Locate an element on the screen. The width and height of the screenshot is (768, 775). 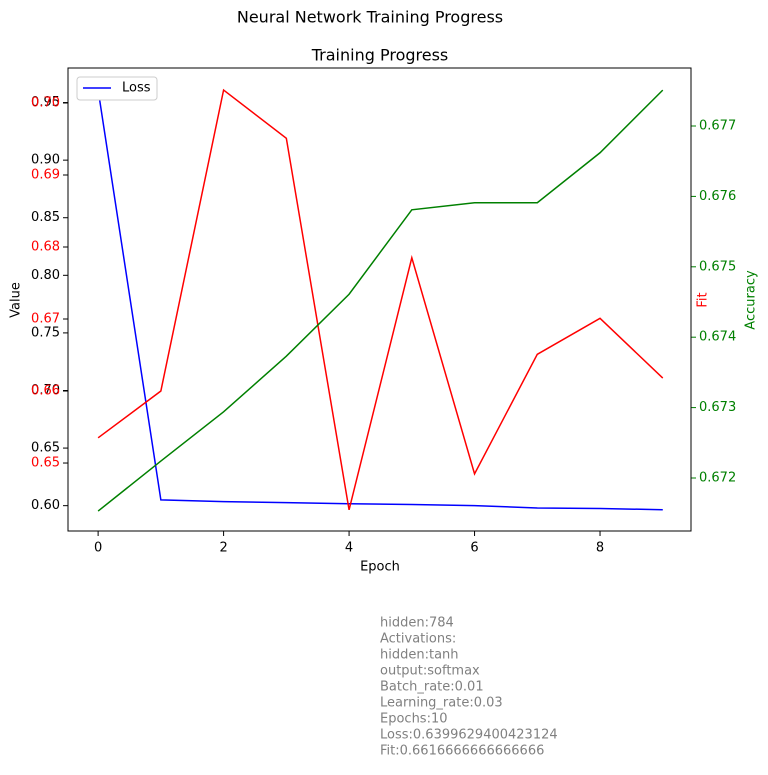
y2-tick-label: 0.68 is located at coordinates (45, 247).